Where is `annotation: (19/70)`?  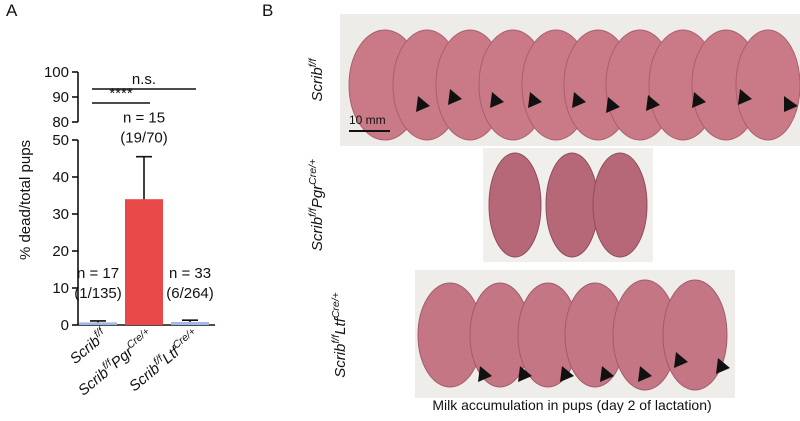
annotation: (19/70) is located at coordinates (144, 138).